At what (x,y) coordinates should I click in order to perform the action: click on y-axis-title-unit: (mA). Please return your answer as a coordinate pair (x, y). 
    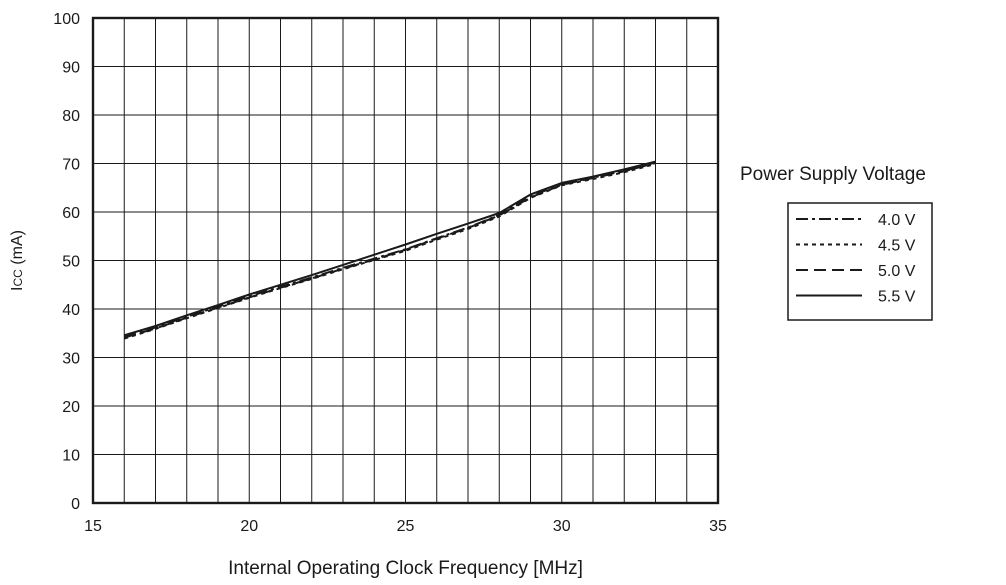
    Looking at the image, I should click on (17, 249).